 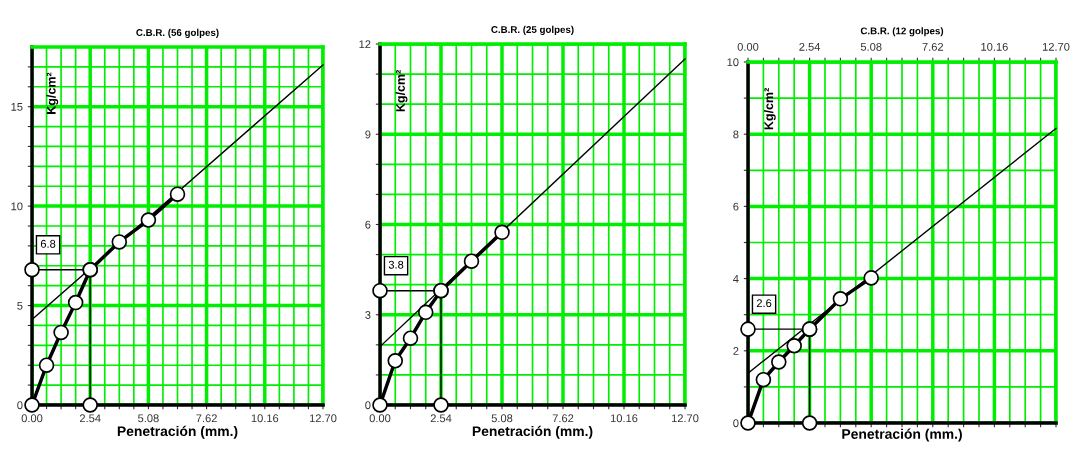 I want to click on annotation: 3.8, so click(x=396, y=264).